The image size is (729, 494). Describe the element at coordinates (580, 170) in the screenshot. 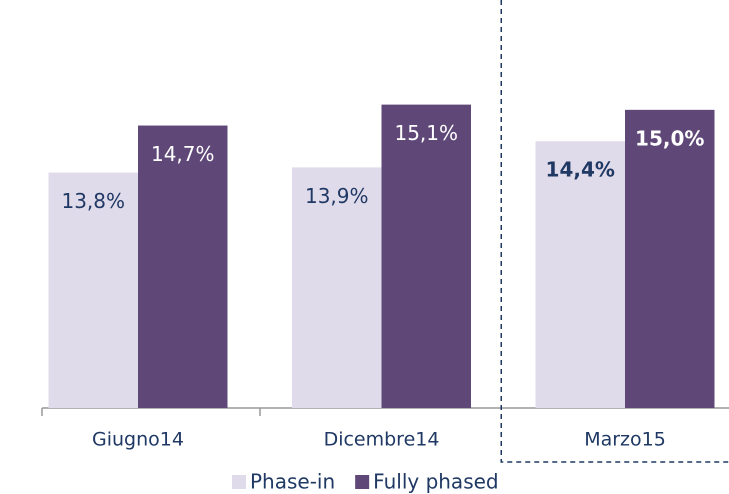

I see `value-label: 14,4%` at that location.